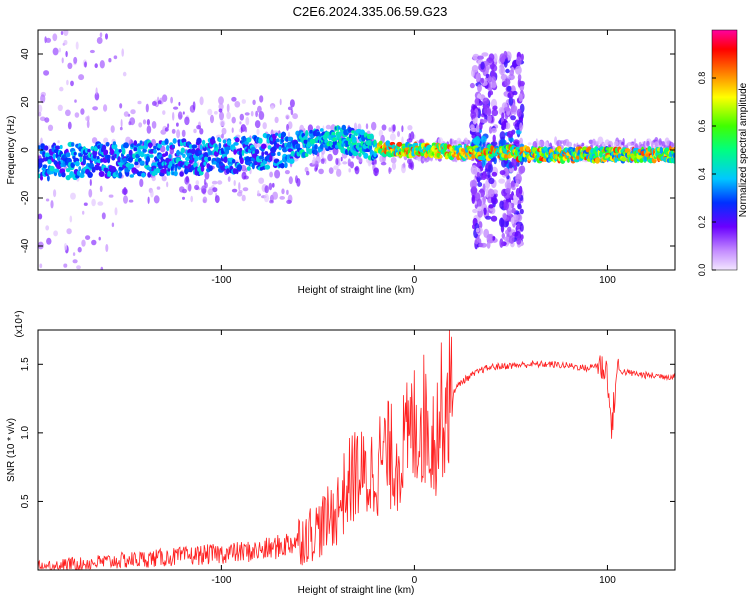  What do you see at coordinates (702, 270) in the screenshot?
I see `colorbar-tick-label: 0.0` at bounding box center [702, 270].